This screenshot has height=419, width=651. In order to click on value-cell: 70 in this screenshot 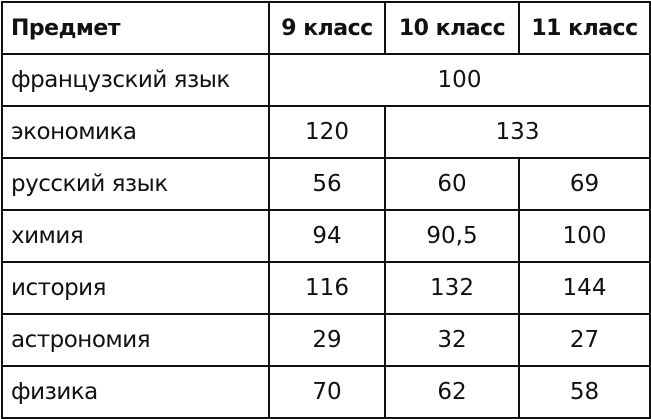, I will do `click(327, 392)`.